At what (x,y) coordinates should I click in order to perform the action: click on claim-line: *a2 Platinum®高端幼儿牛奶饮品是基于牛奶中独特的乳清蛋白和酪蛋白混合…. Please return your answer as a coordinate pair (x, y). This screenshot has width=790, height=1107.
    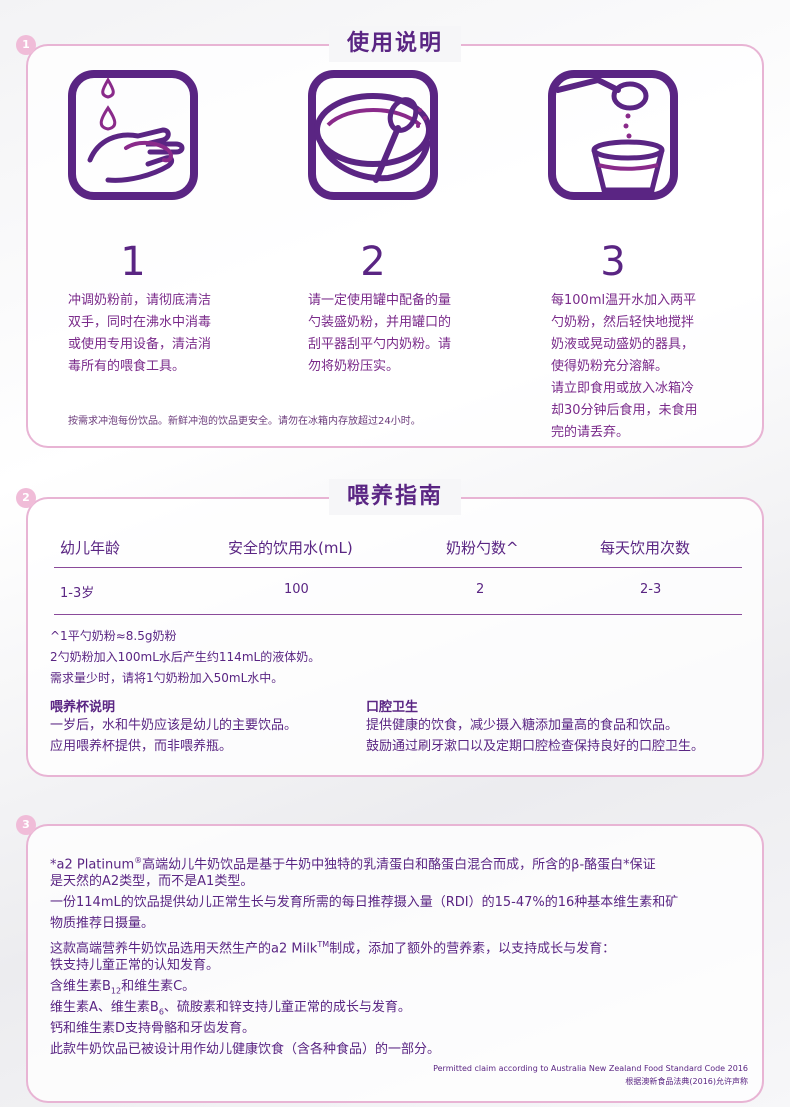
    Looking at the image, I should click on (353, 864).